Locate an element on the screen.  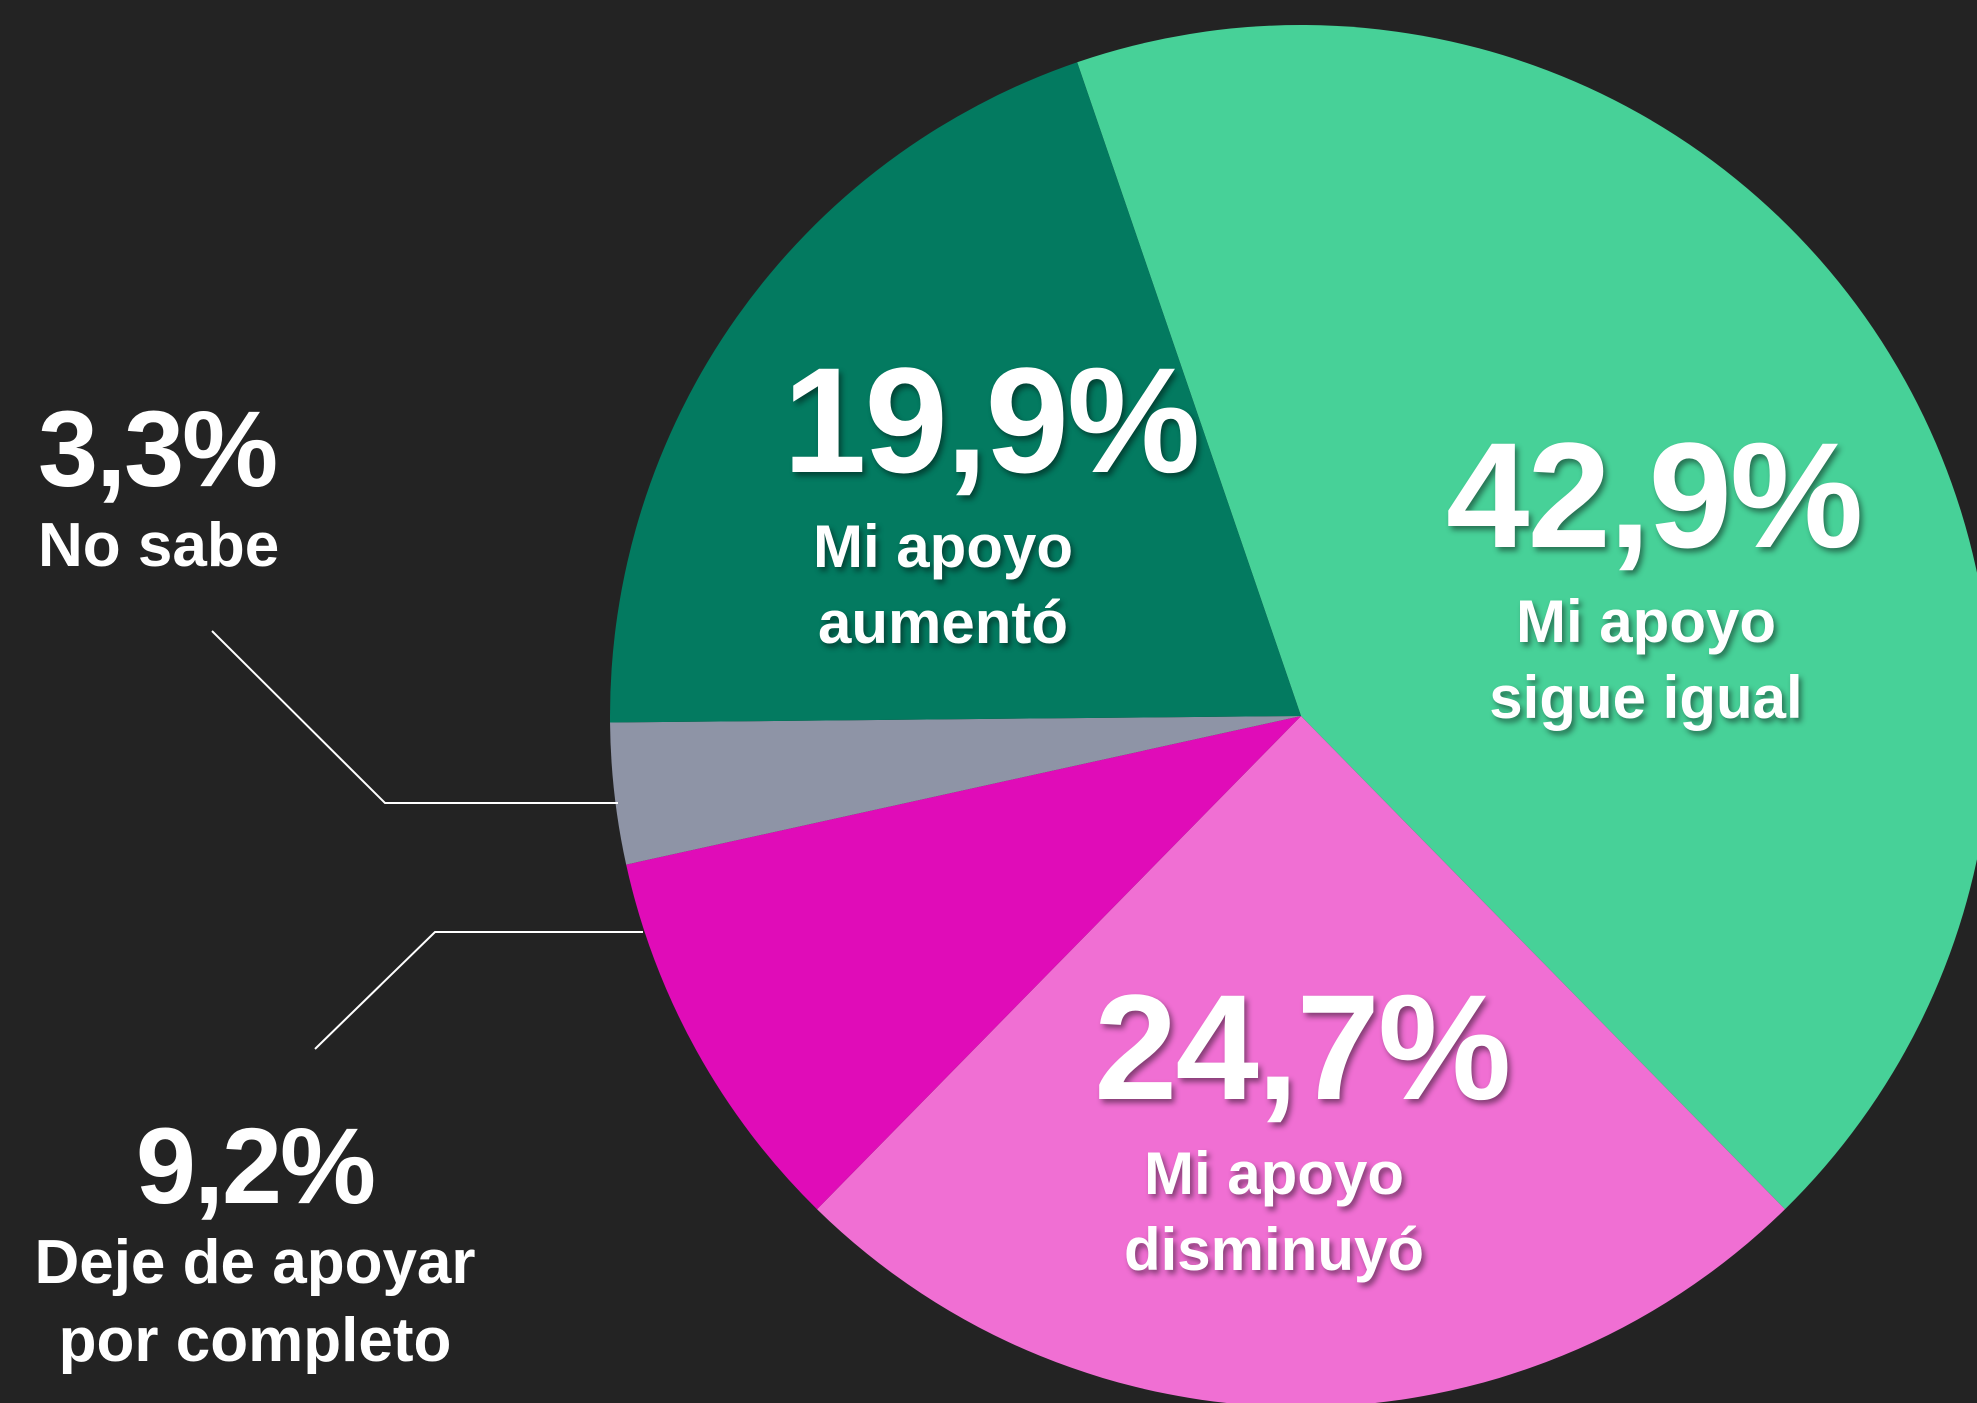
category-label: Mi apoyo aumentó is located at coordinates (942, 584).